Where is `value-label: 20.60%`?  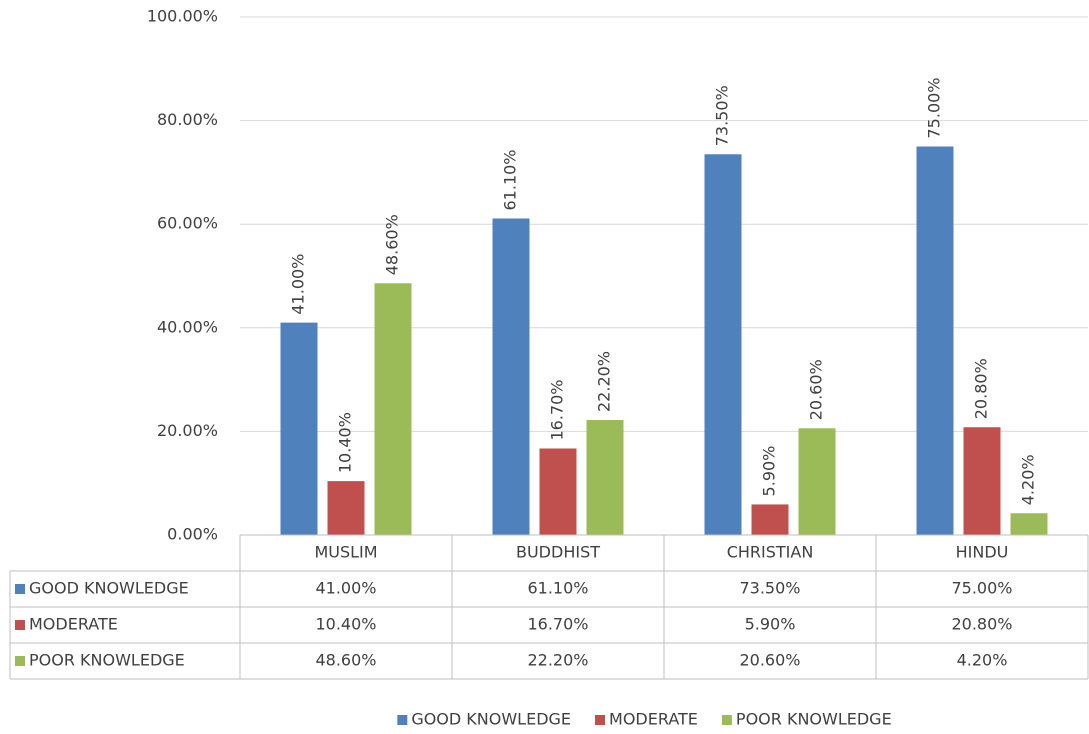 value-label: 20.60% is located at coordinates (816, 389).